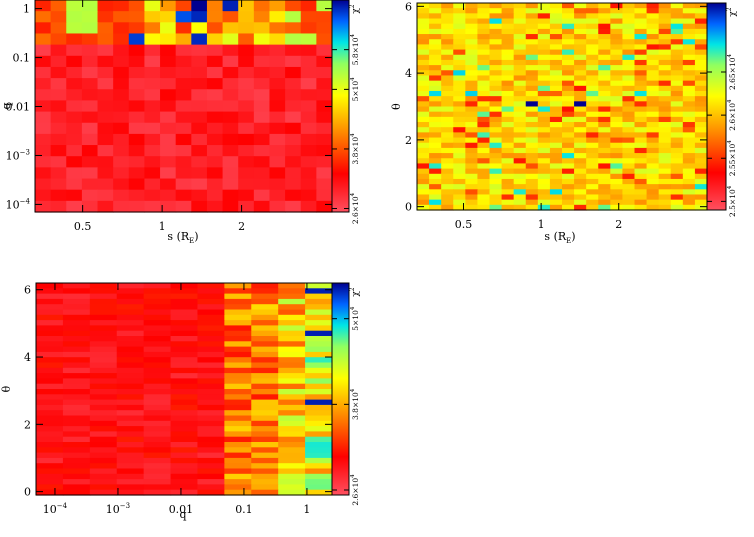  I want to click on colorbar-tick-label: 2.5×104, so click(732, 201).